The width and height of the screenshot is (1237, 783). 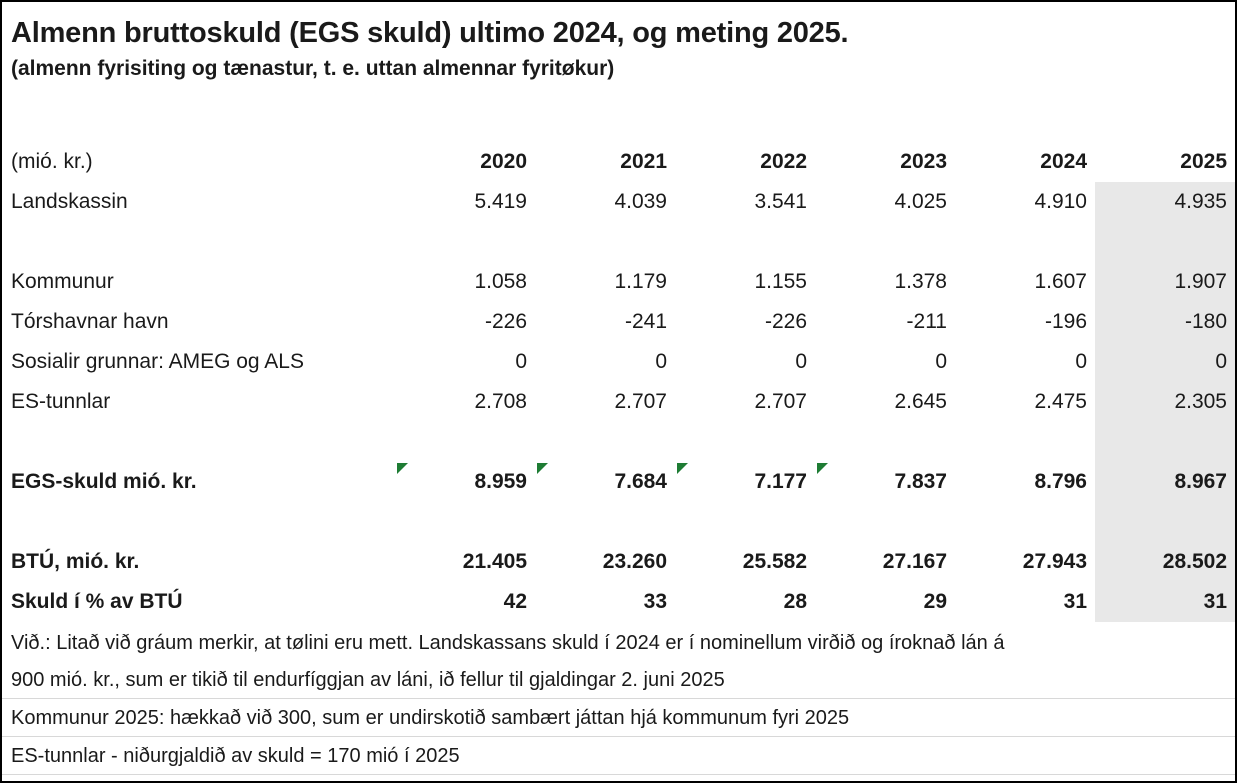 I want to click on cell-2023-skuld-av-bt: 29, so click(x=935, y=601).